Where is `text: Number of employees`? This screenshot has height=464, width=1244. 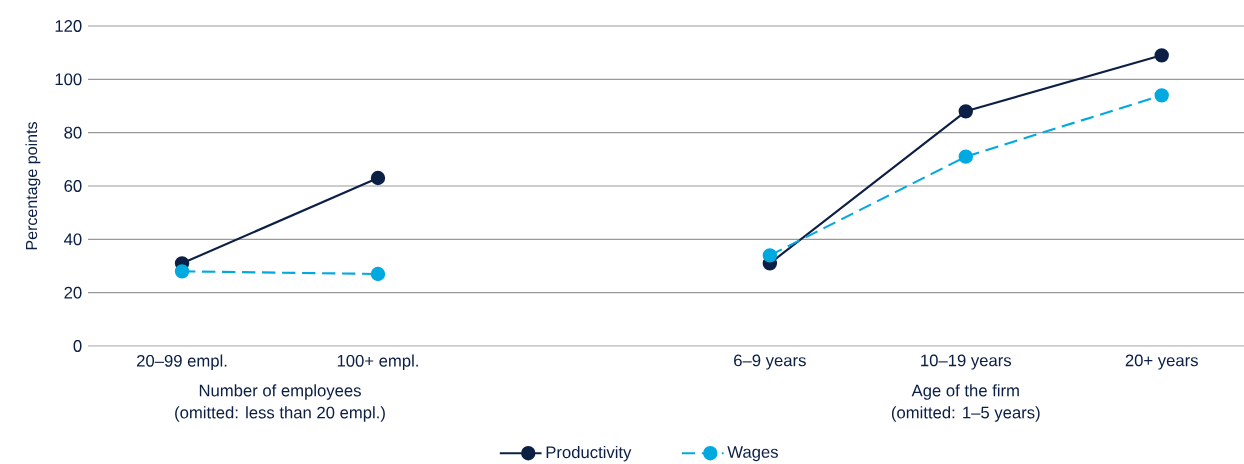
text: Number of employees is located at coordinates (280, 392).